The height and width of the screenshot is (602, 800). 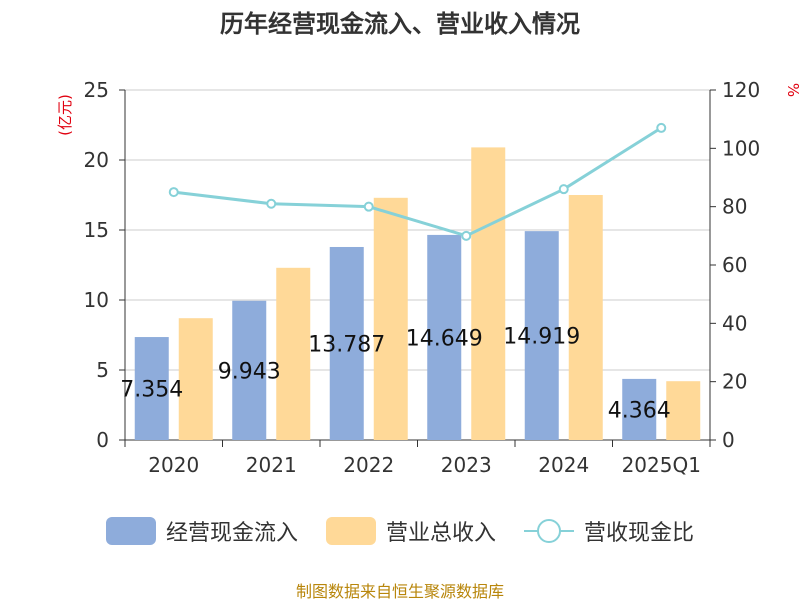 I want to click on data-label-cash-inflow: 14.919, so click(x=541, y=337).